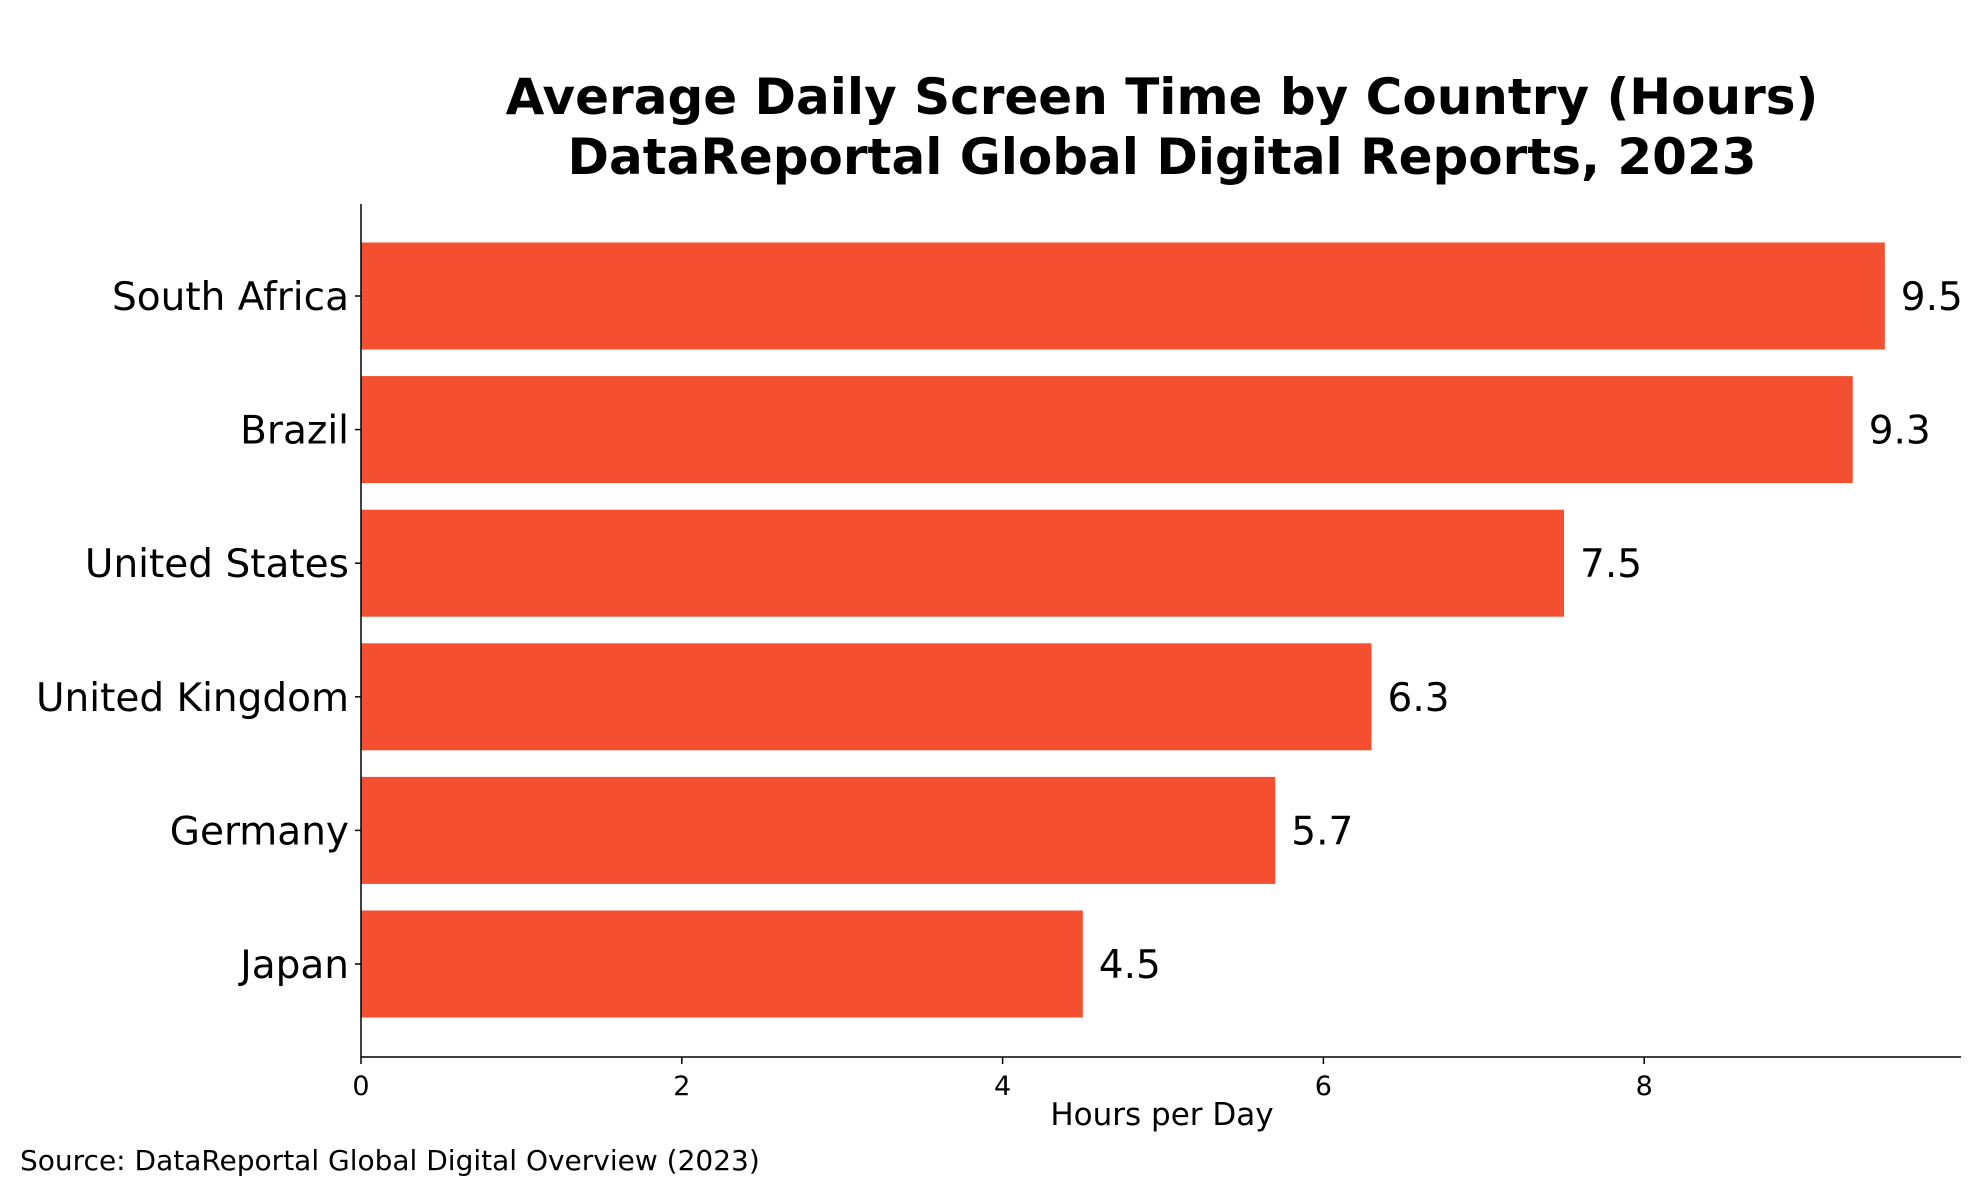 The image size is (1979, 1180). Describe the element at coordinates (722, 964) in the screenshot. I see `bar-japan` at that location.